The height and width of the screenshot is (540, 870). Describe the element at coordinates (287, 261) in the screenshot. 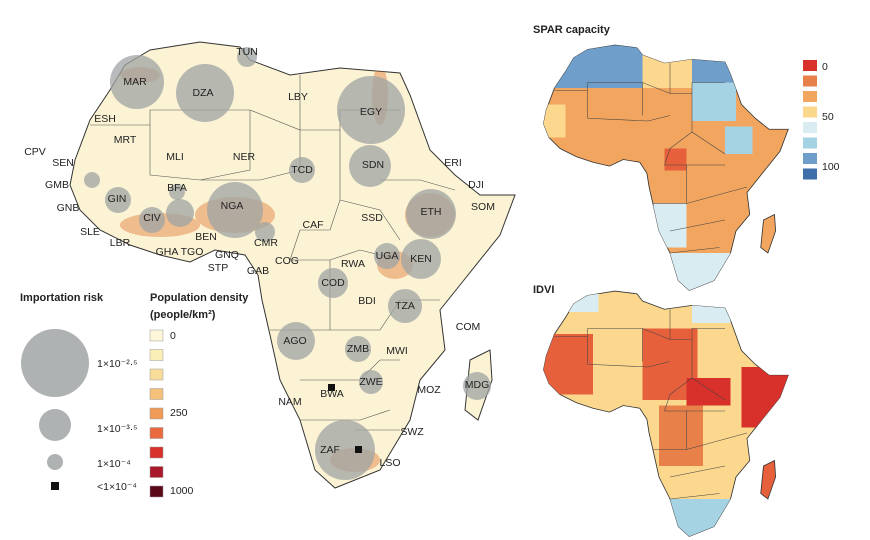

I see `country-label: COG` at that location.